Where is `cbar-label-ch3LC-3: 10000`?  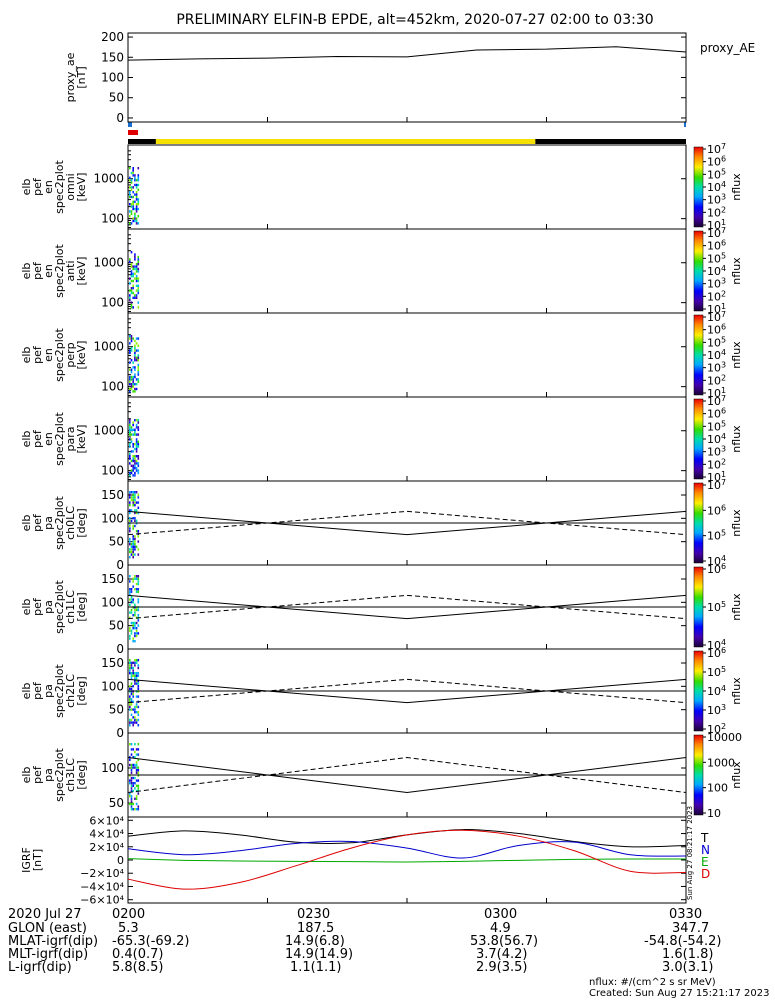
cbar-label-ch3LC-3: 10000 is located at coordinates (724, 737).